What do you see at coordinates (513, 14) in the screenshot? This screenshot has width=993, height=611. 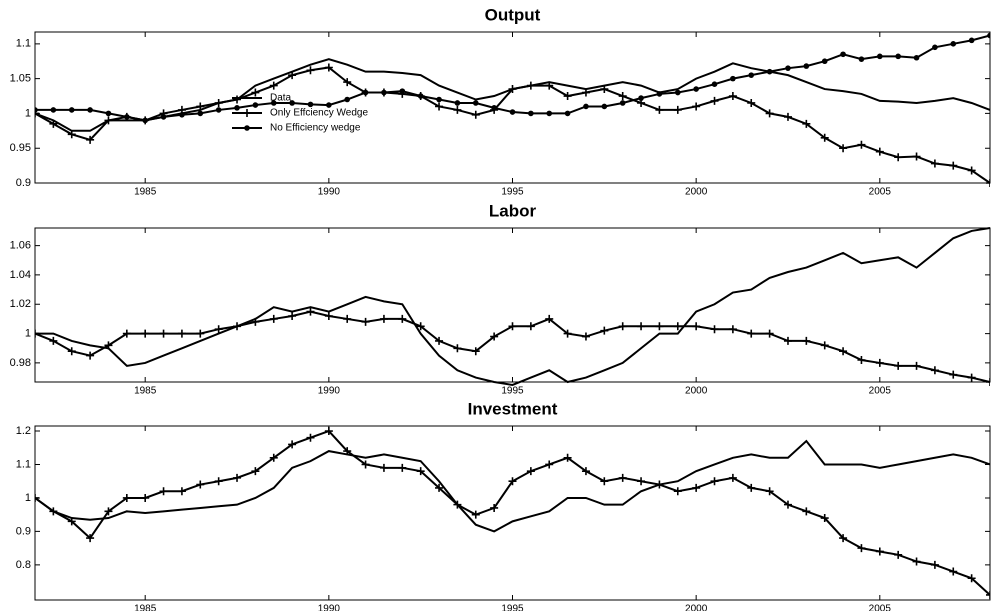 I see `chart-title: Output` at bounding box center [513, 14].